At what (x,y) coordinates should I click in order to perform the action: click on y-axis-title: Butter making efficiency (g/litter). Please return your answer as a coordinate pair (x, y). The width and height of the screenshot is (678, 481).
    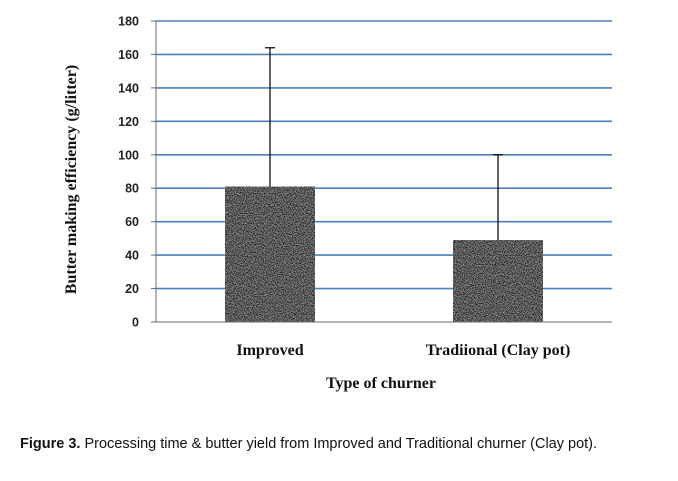
    Looking at the image, I should click on (71, 179).